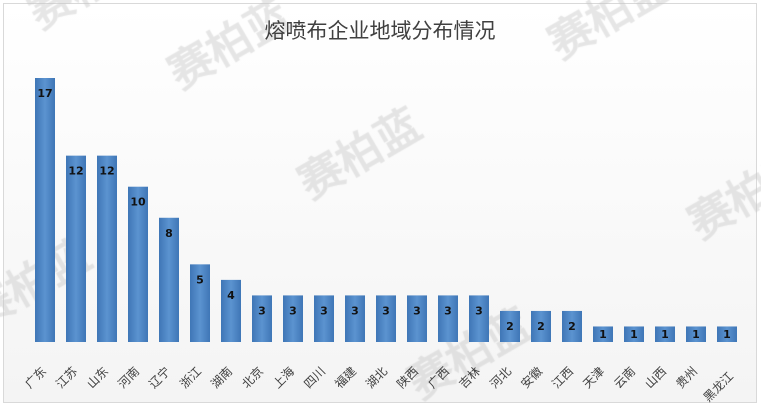 The width and height of the screenshot is (761, 409). Describe the element at coordinates (44, 93) in the screenshot. I see `data-label: 17` at that location.